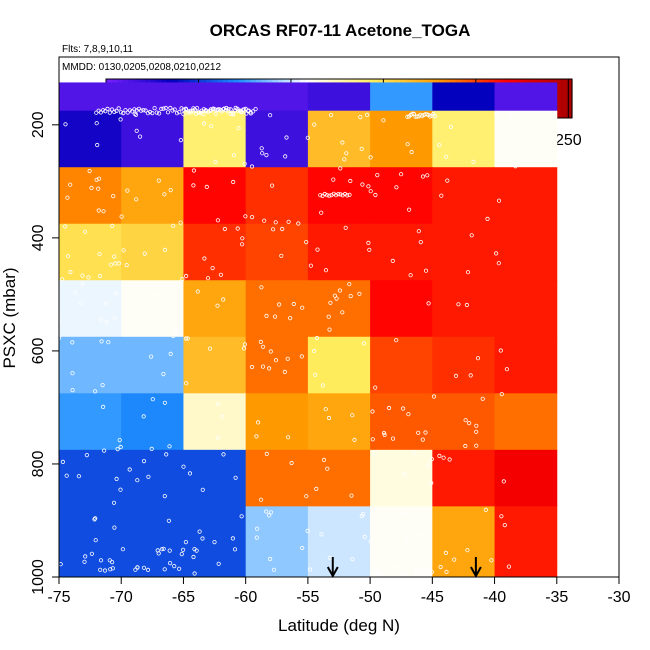  I want to click on x-tick-label: -40, so click(494, 597).